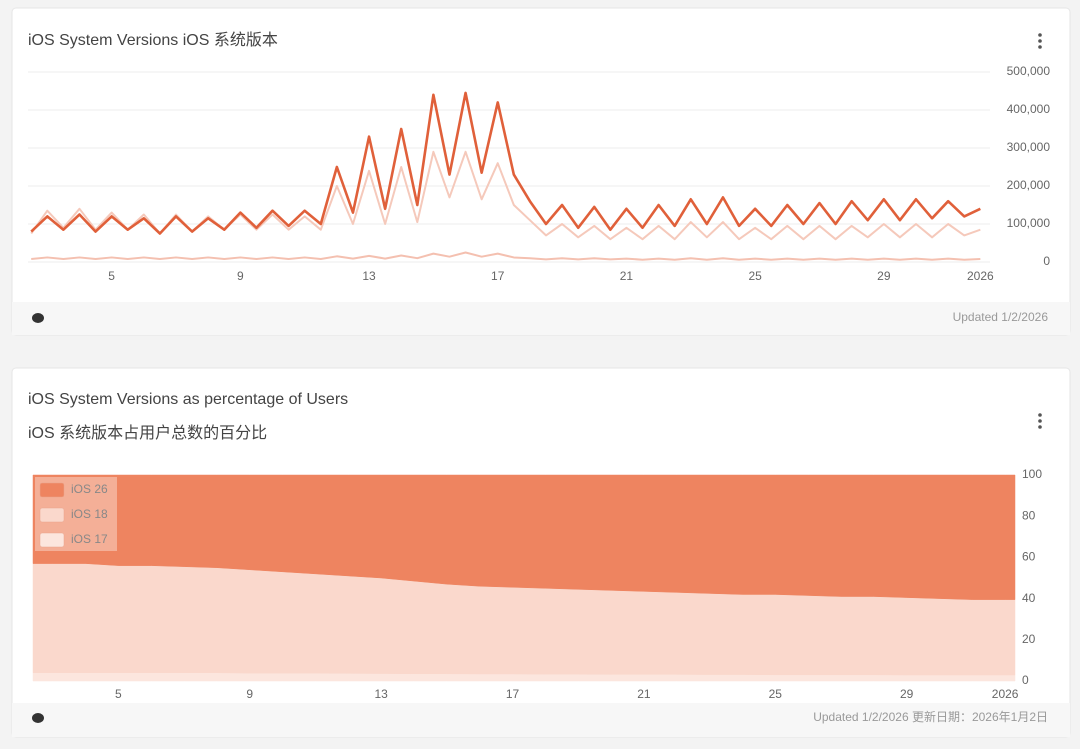  I want to click on y-tick-label: 300,000, so click(1029, 147).